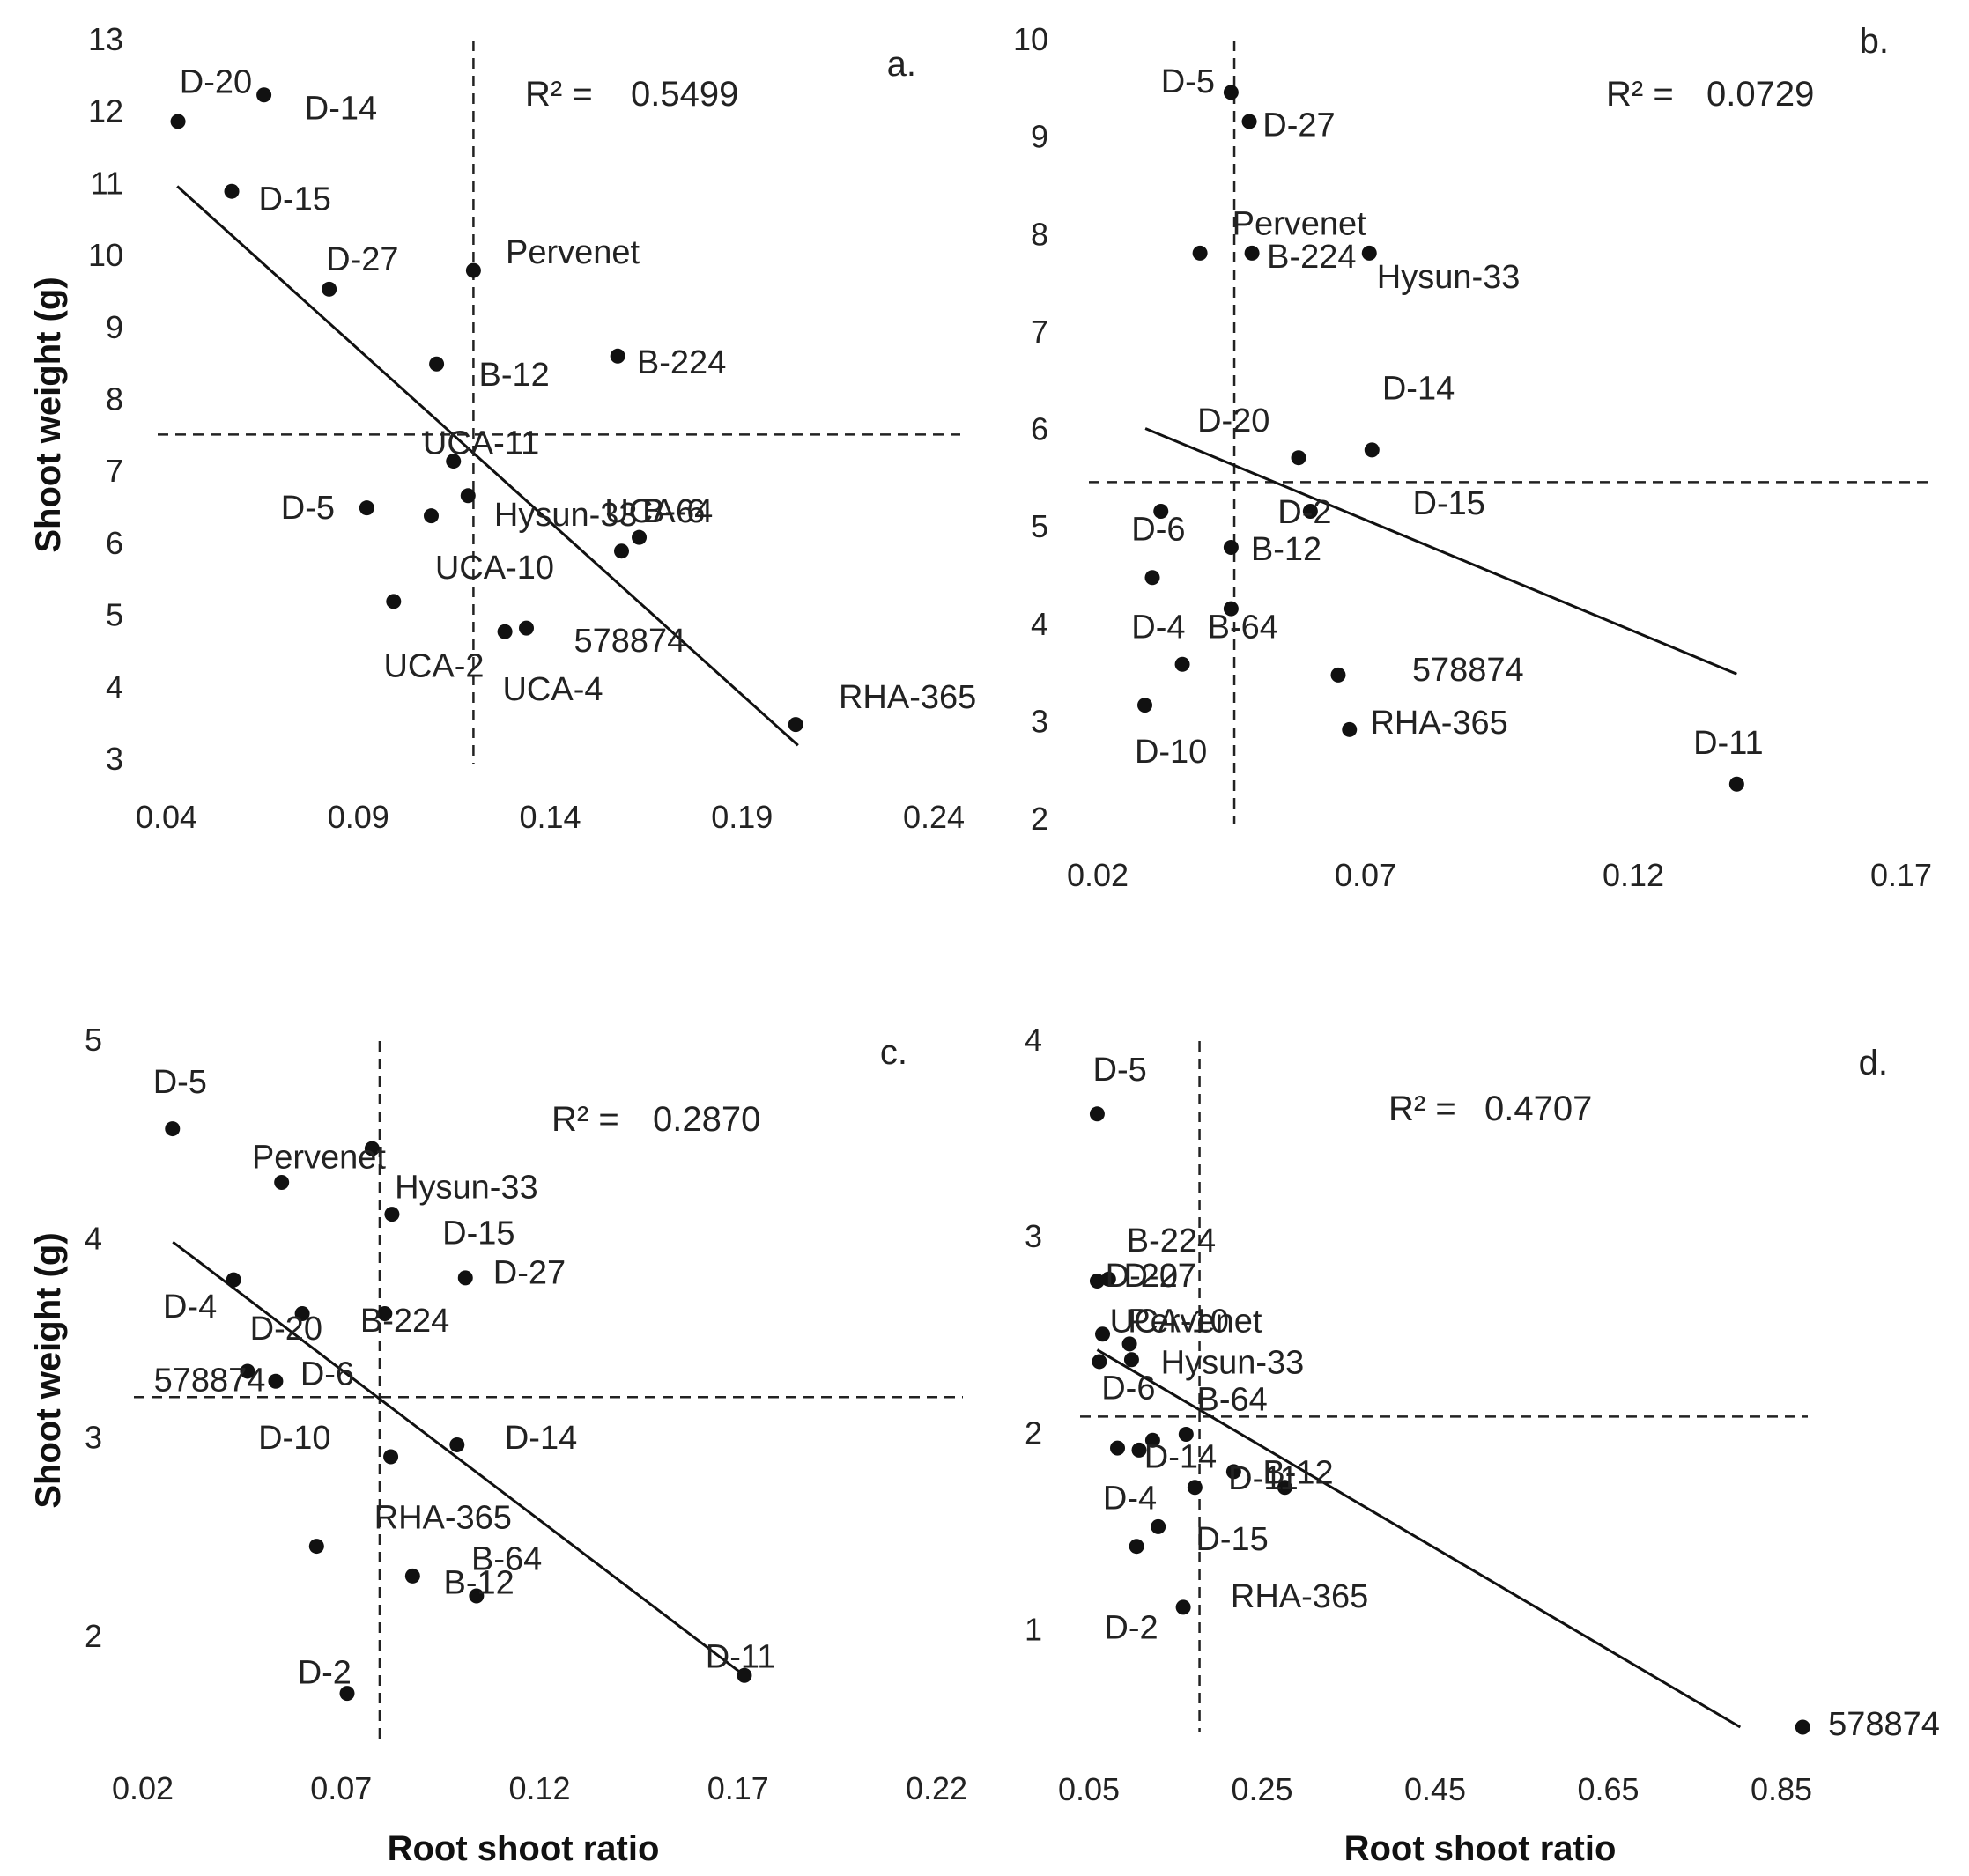 Image resolution: width=1969 pixels, height=1876 pixels. I want to click on x-tick-label: 0.07, so click(1366, 875).